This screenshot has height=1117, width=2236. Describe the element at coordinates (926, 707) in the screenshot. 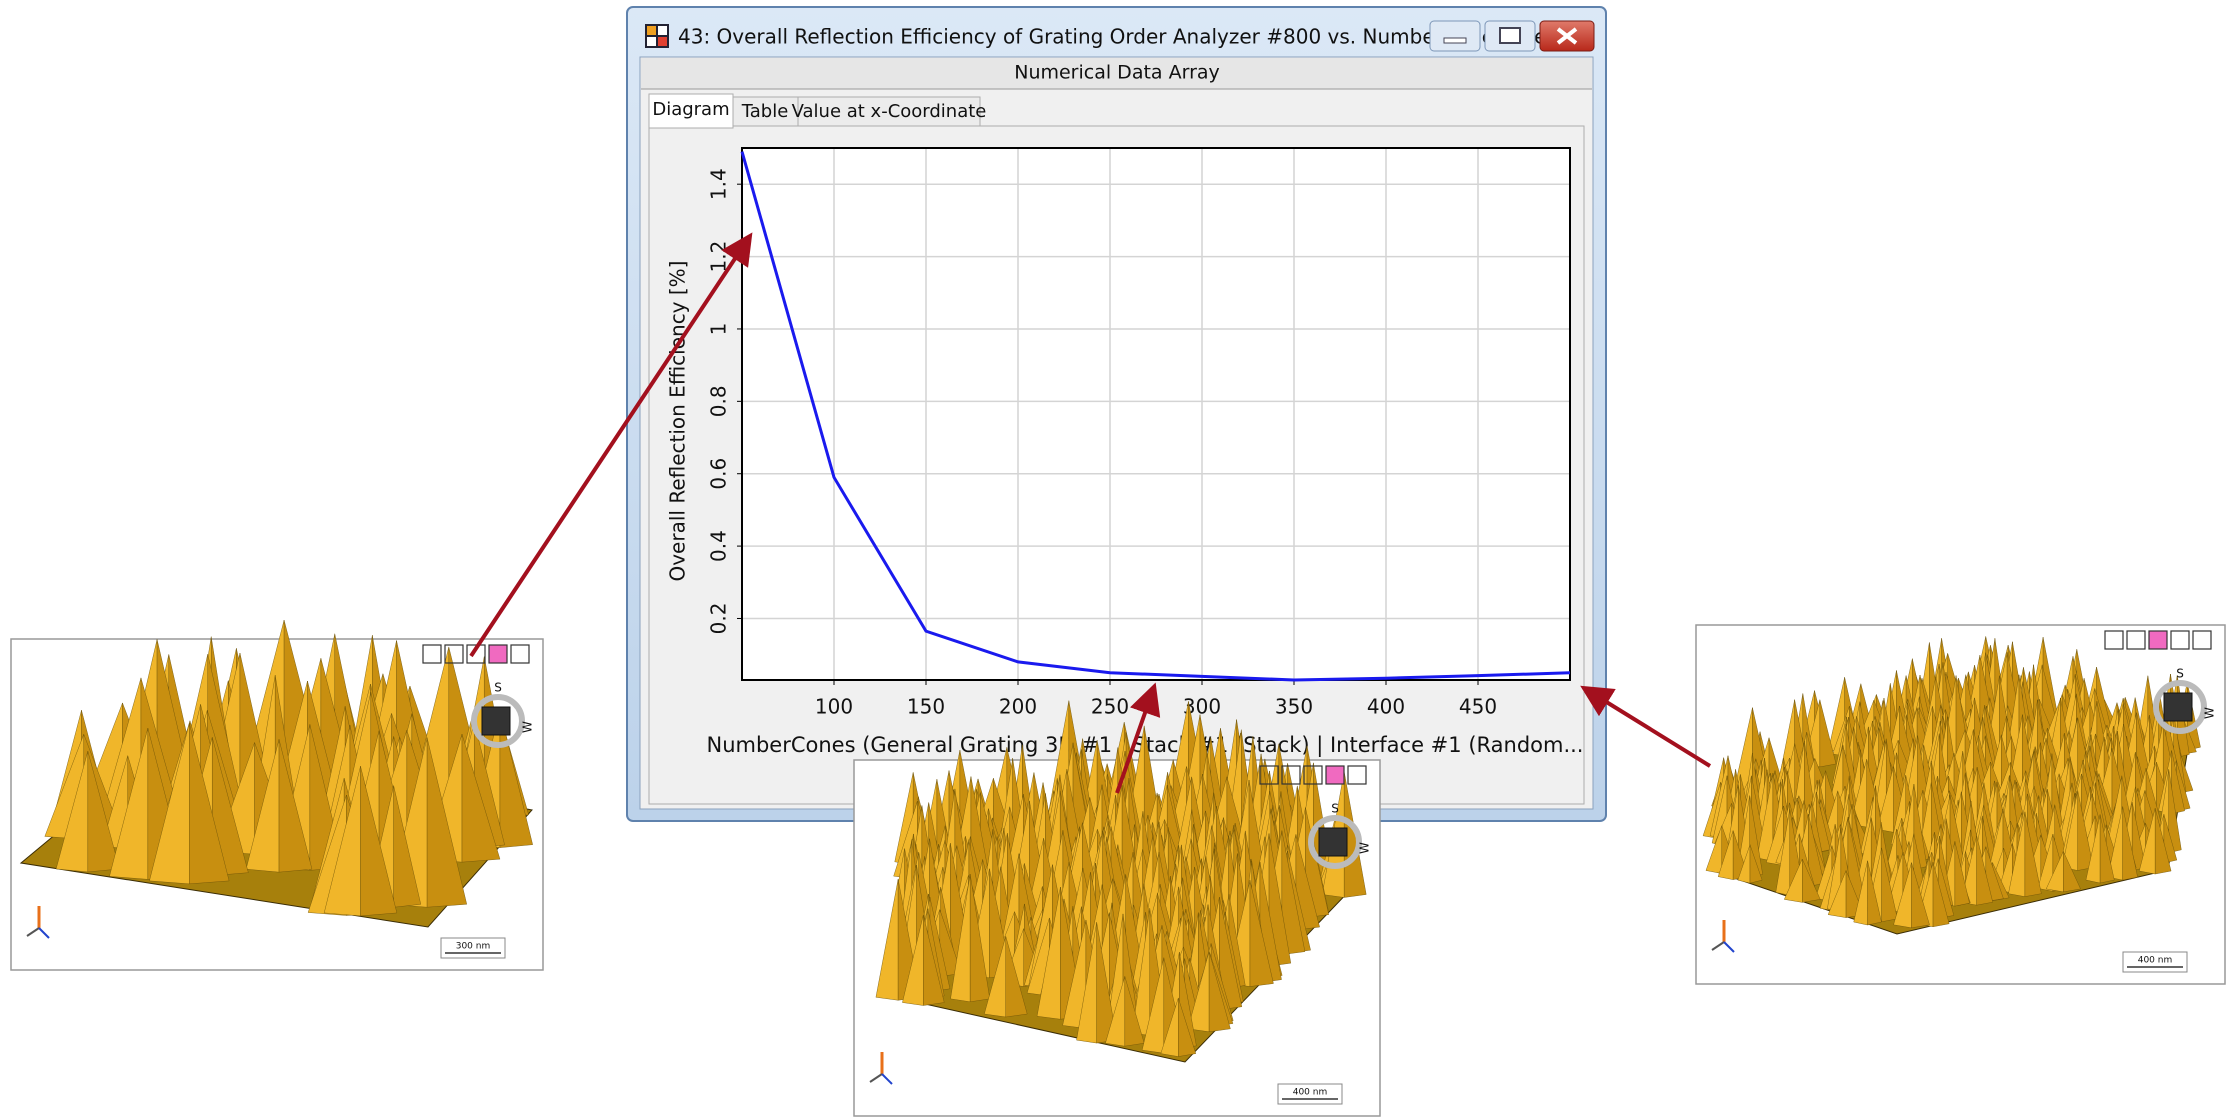

I see `x-tick-label: 150` at that location.